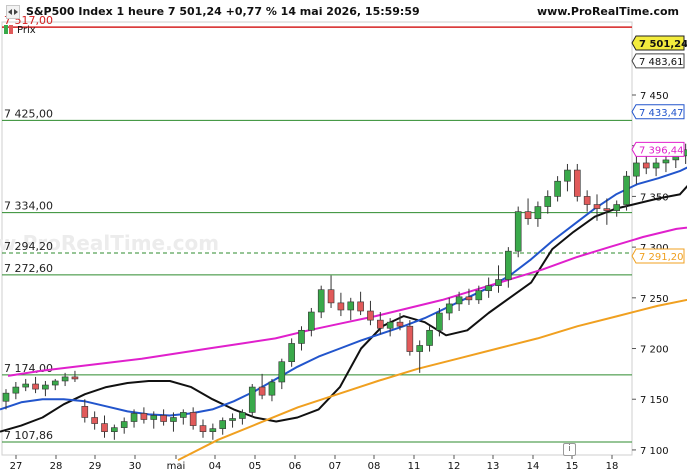 The height and width of the screenshot is (475, 687). I want to click on x-axis-tick-label: 28, so click(56, 466).